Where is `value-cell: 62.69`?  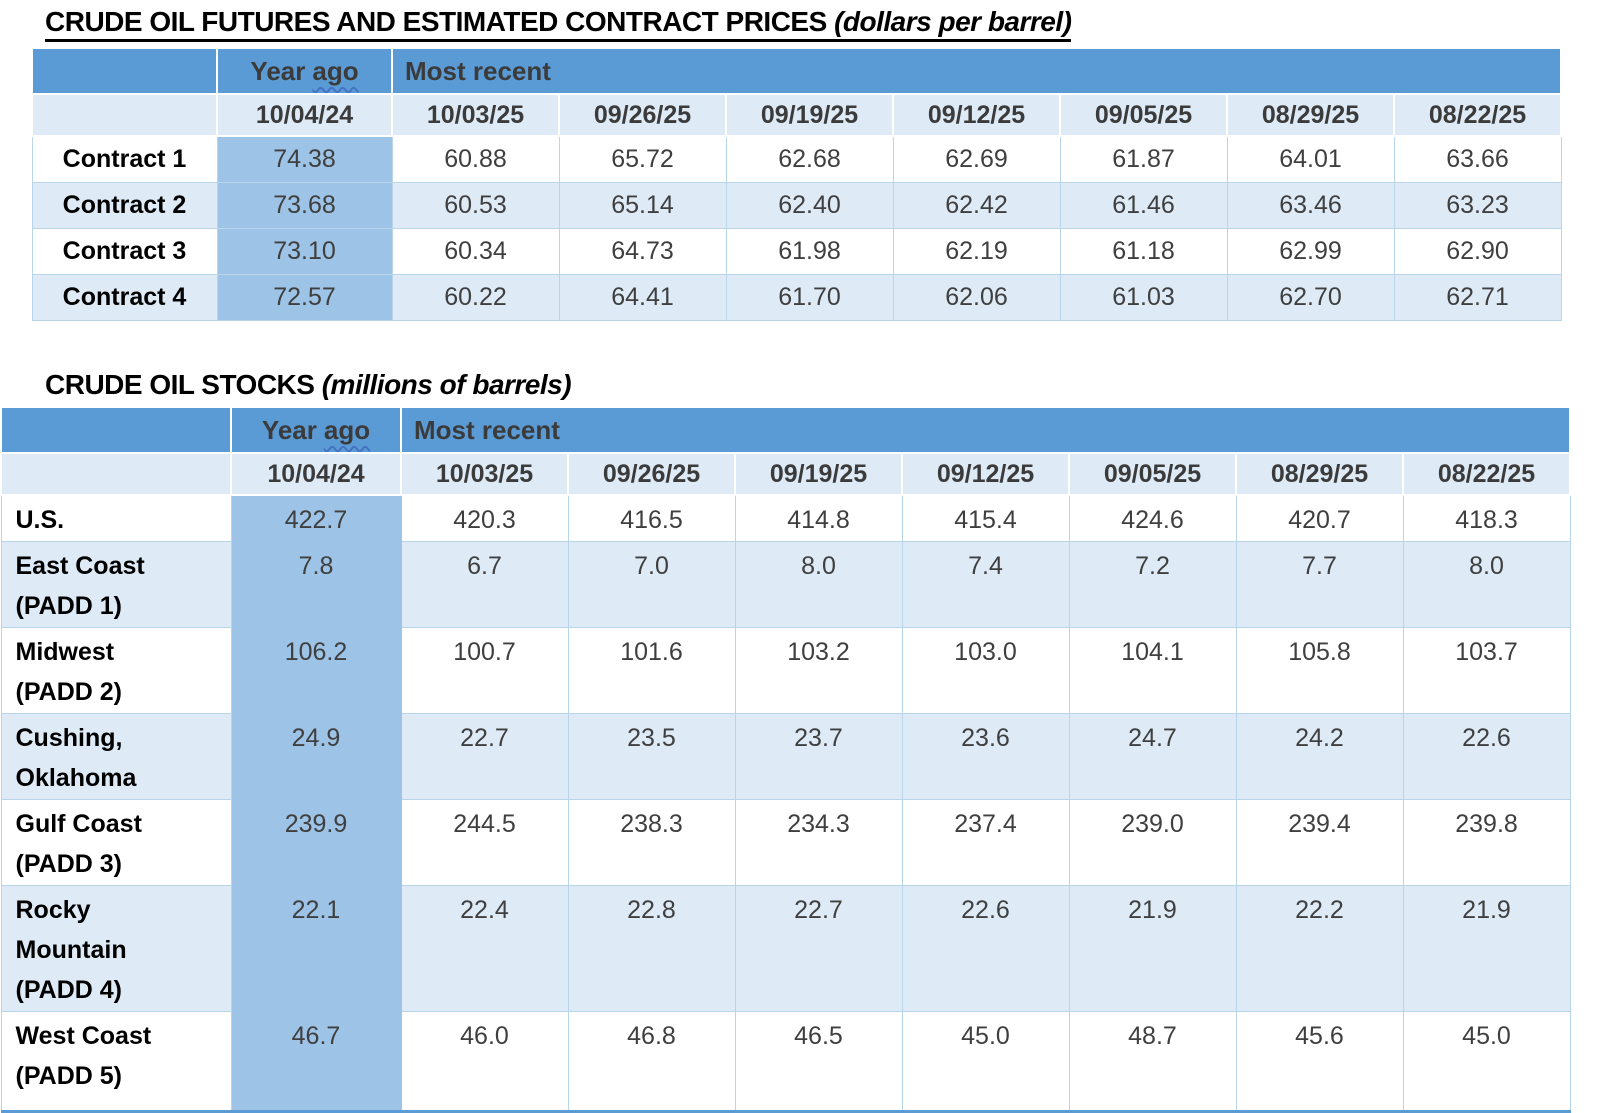
value-cell: 62.69 is located at coordinates (976, 159).